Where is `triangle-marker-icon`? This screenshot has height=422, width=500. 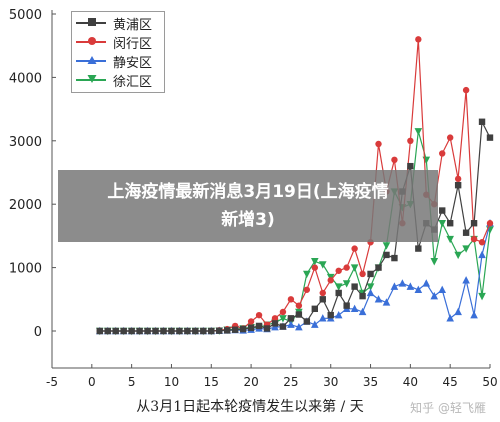
triangle-marker-icon is located at coordinates (92, 60).